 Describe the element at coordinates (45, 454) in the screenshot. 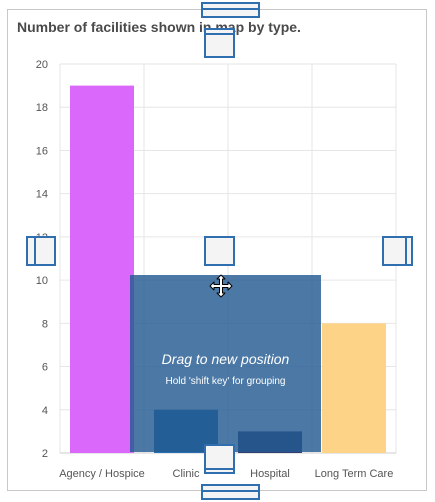

I see `y-tick-label: 2` at that location.